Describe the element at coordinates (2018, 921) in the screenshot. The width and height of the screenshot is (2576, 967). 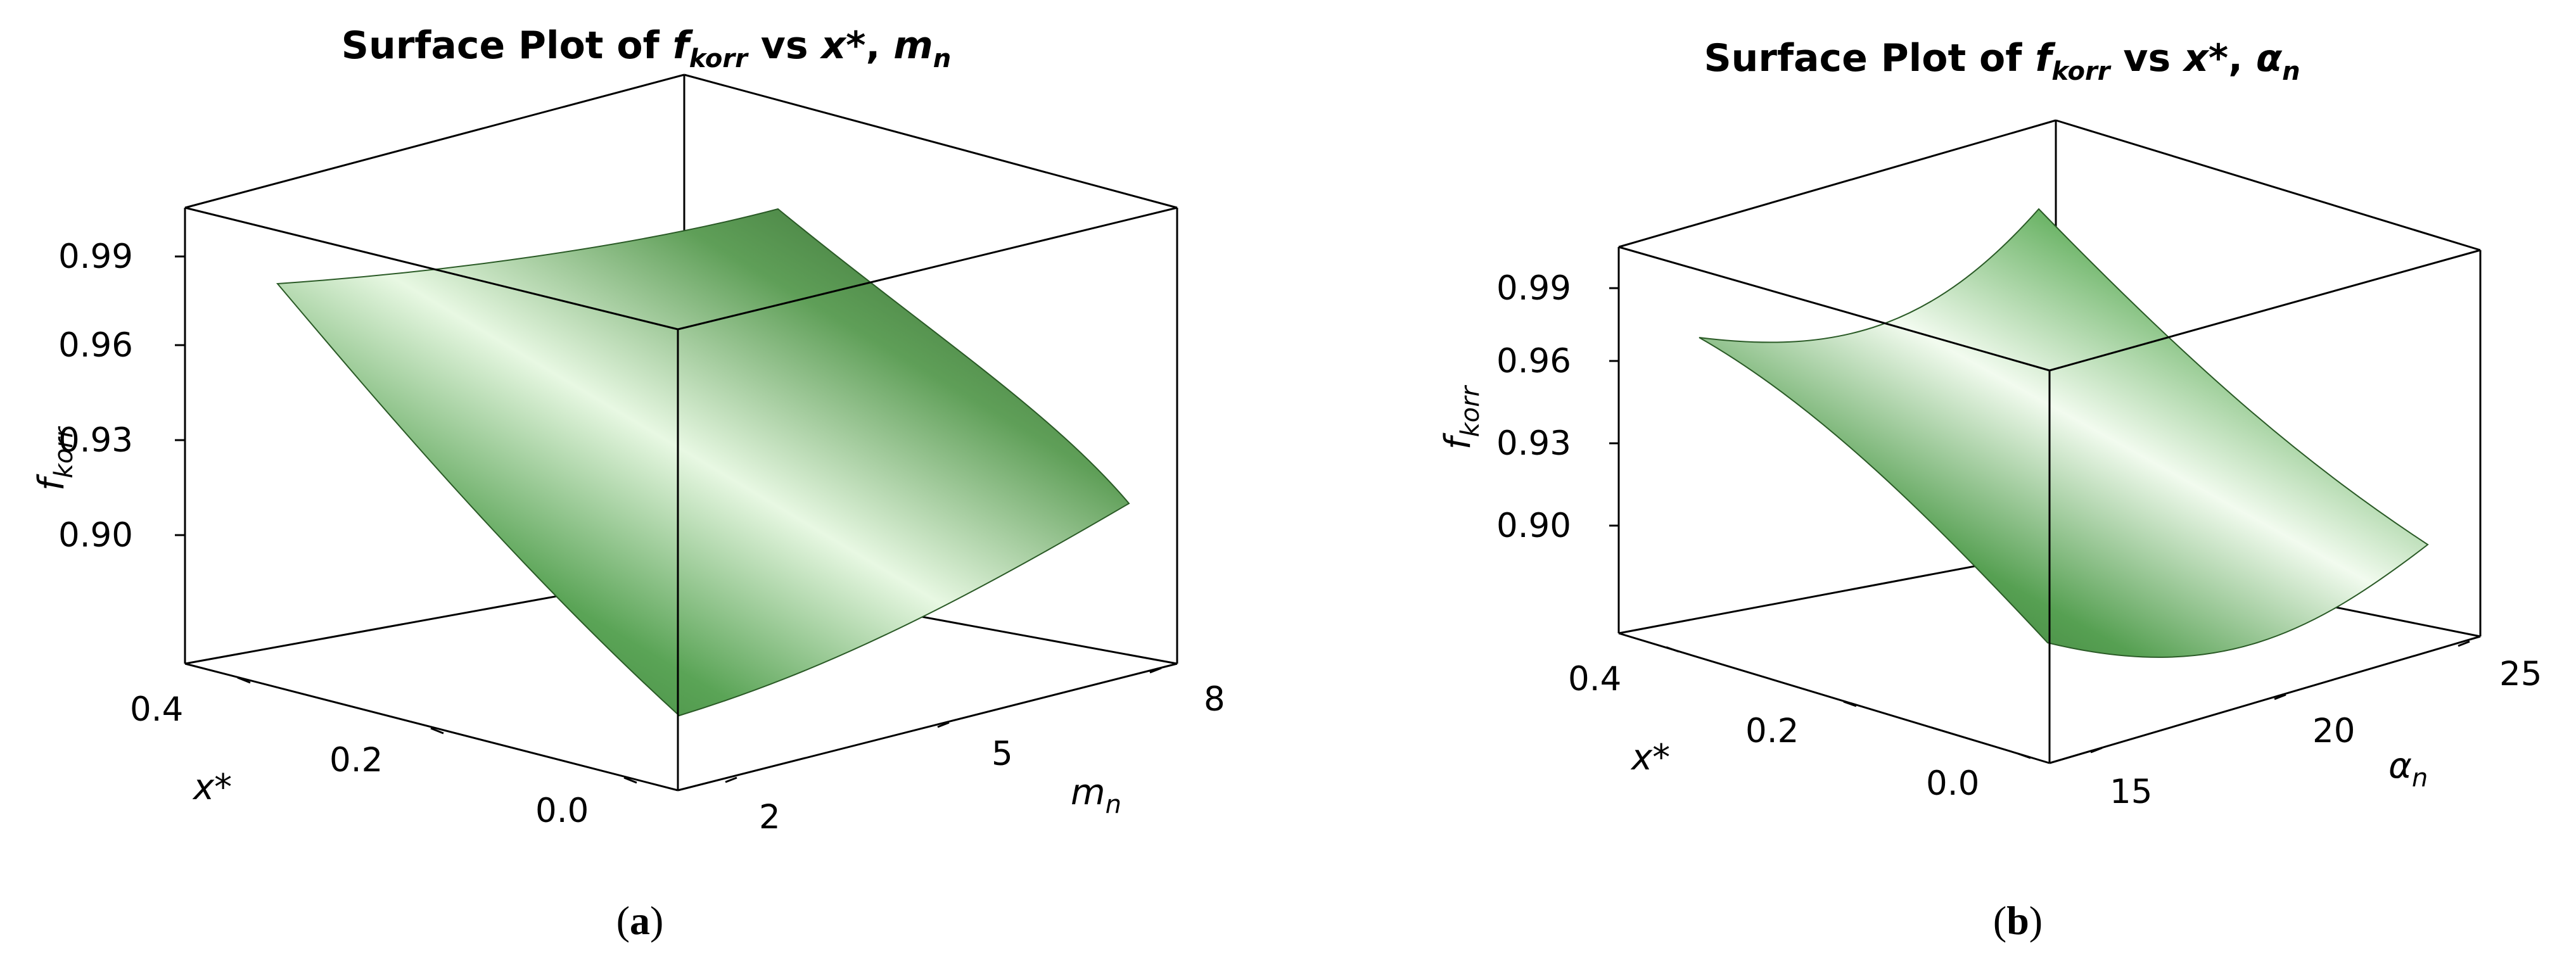
I see `caption-b: (b)` at that location.